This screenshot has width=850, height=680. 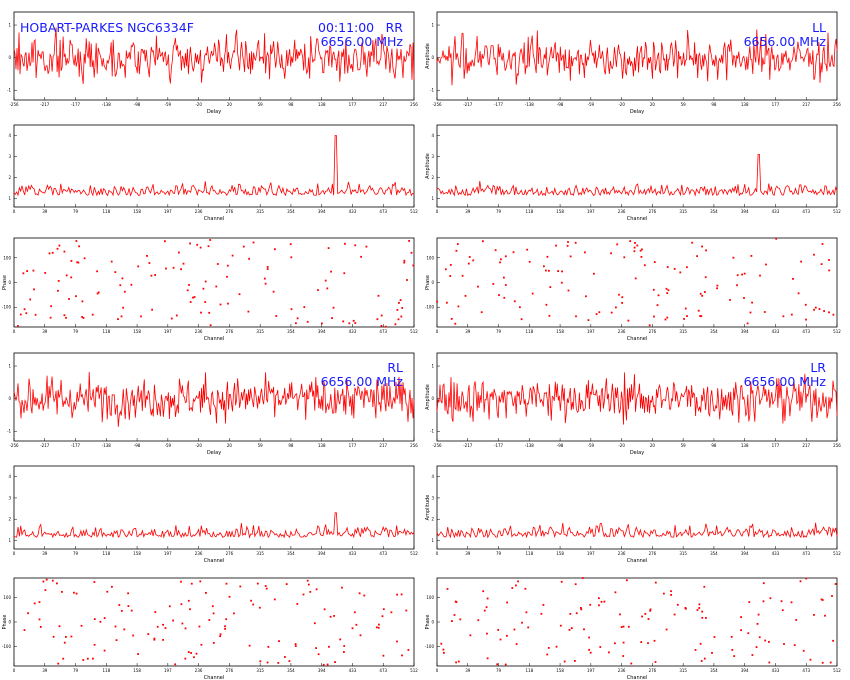 What do you see at coordinates (430, 257) in the screenshot?
I see `ll-phase-ytick-label: 100` at bounding box center [430, 257].